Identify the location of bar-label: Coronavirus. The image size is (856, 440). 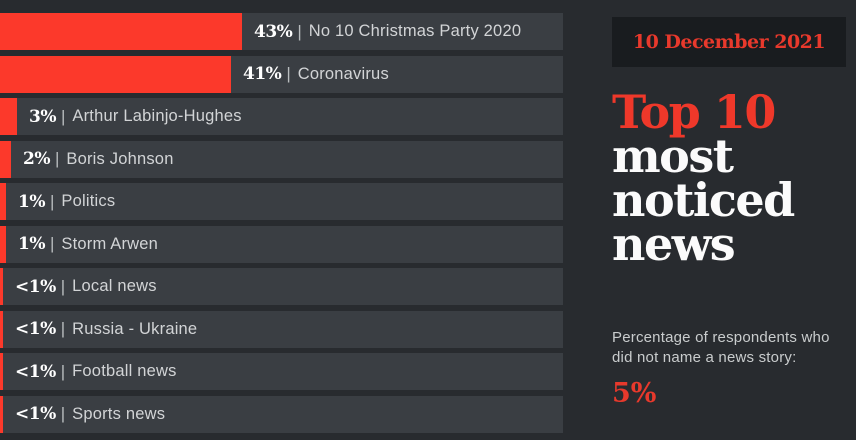
(343, 73).